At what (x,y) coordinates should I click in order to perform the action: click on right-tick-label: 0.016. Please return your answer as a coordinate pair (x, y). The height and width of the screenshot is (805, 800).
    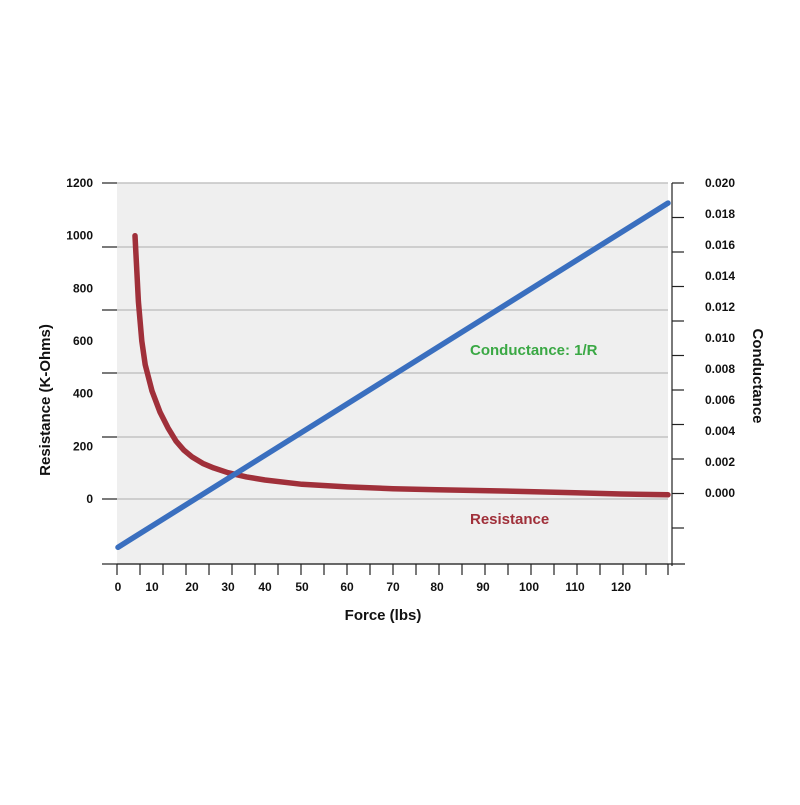
    Looking at the image, I should click on (720, 245).